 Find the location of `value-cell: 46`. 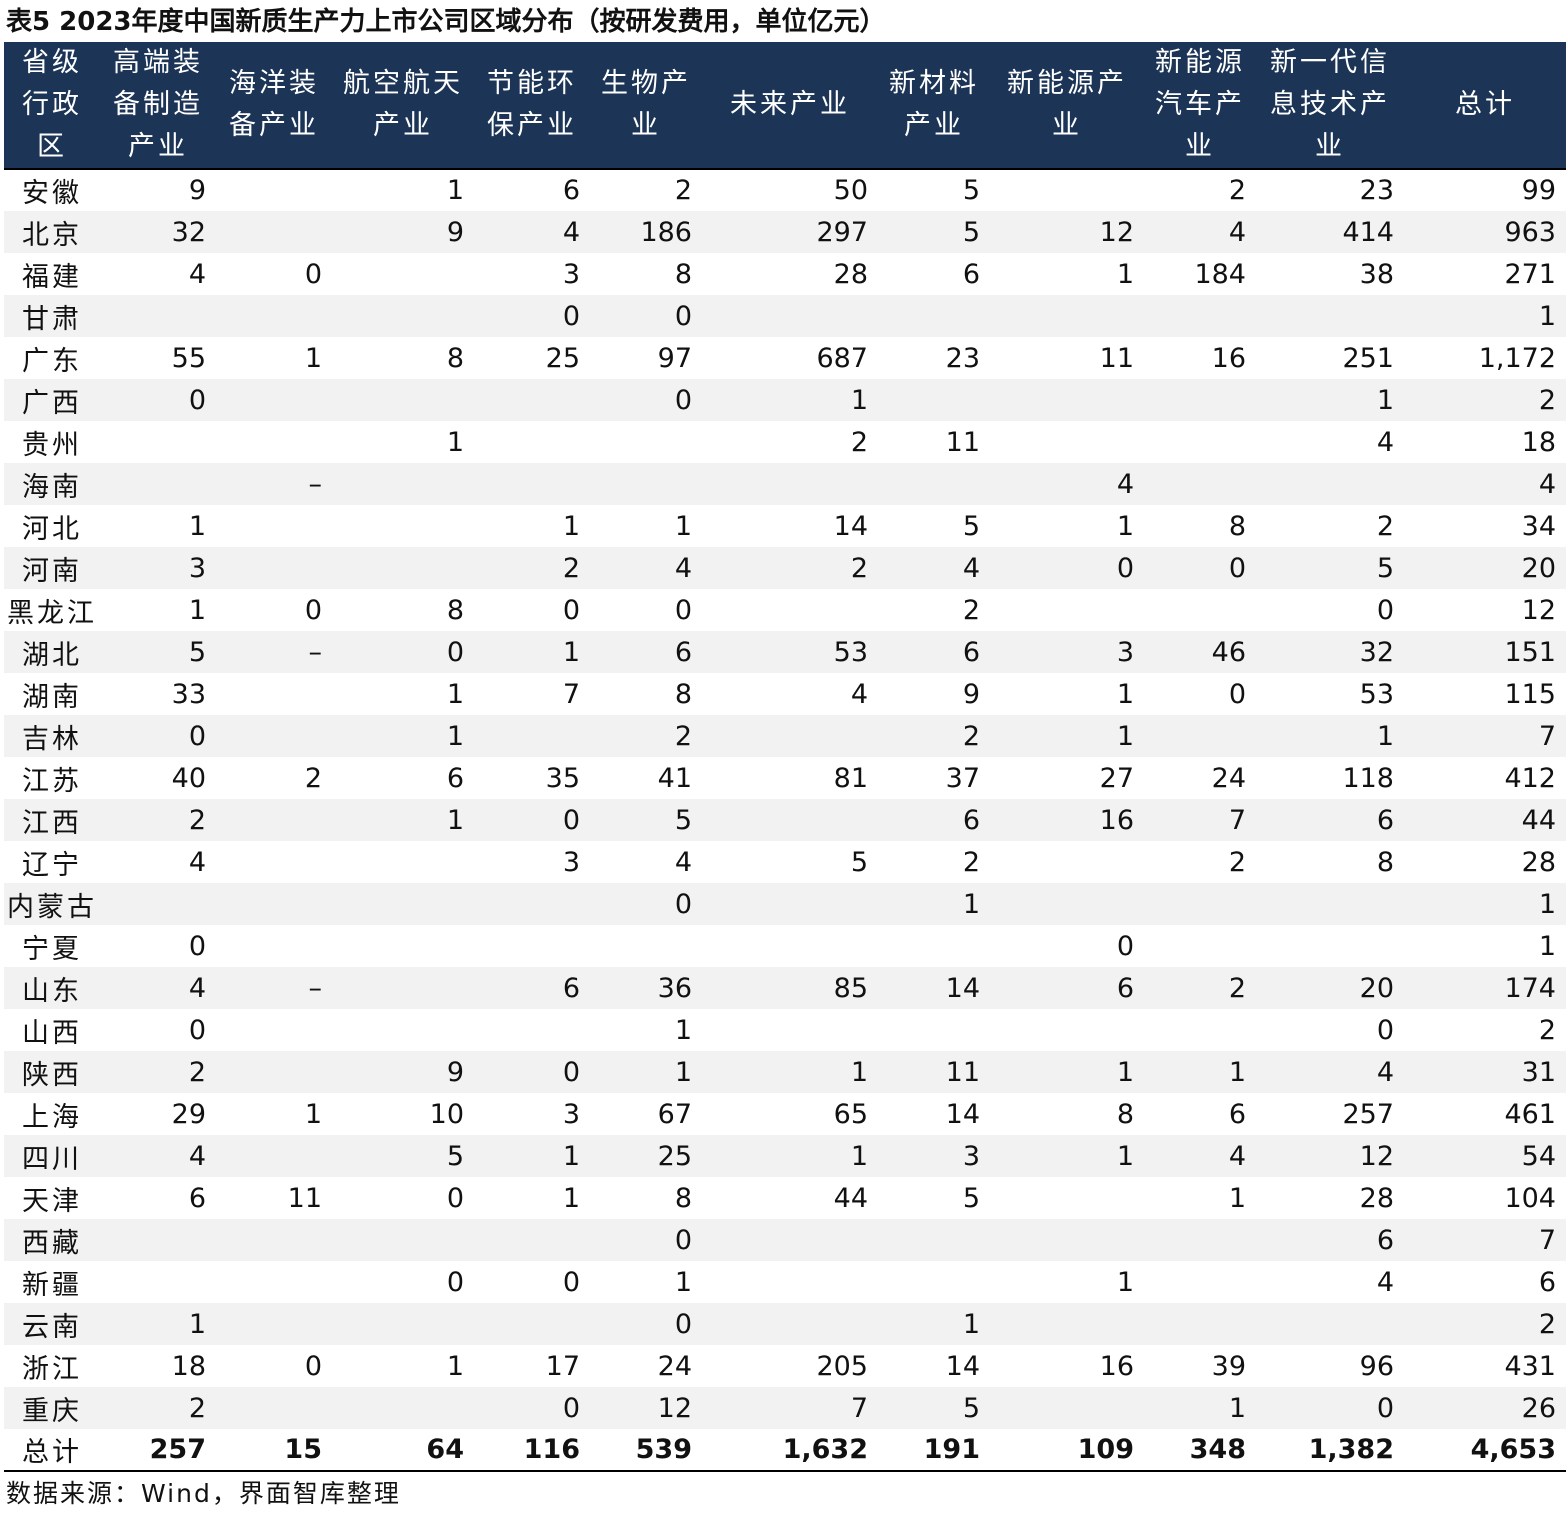

value-cell: 46 is located at coordinates (1200, 652).